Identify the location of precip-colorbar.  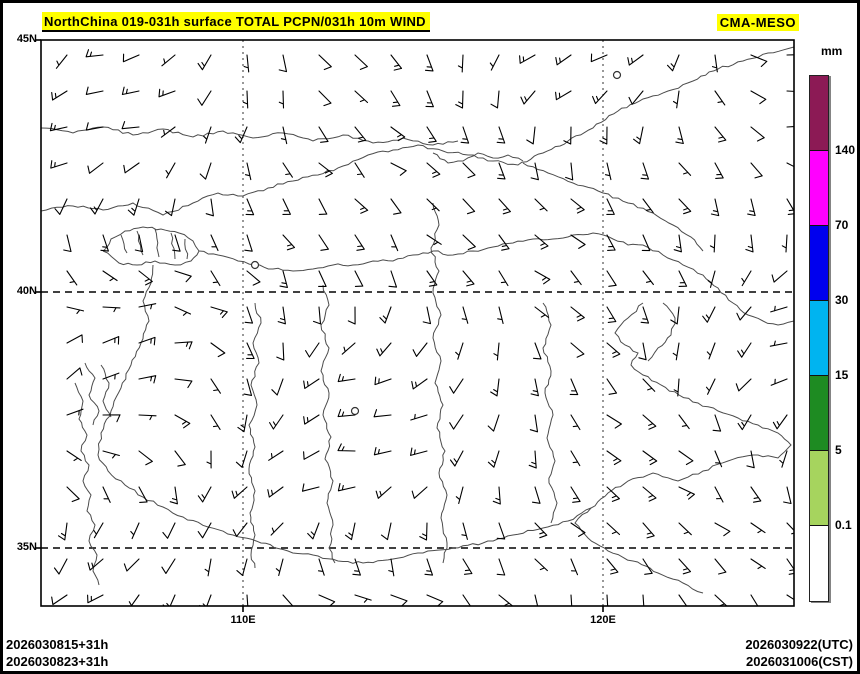
(819, 338).